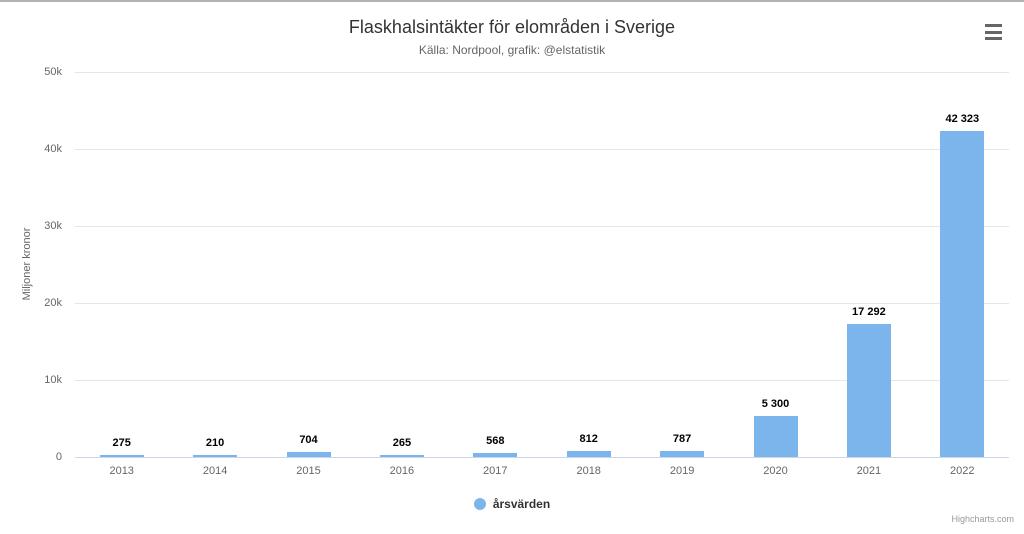 The width and height of the screenshot is (1024, 534). Describe the element at coordinates (58, 457) in the screenshot. I see `y-tick-label: 0` at that location.